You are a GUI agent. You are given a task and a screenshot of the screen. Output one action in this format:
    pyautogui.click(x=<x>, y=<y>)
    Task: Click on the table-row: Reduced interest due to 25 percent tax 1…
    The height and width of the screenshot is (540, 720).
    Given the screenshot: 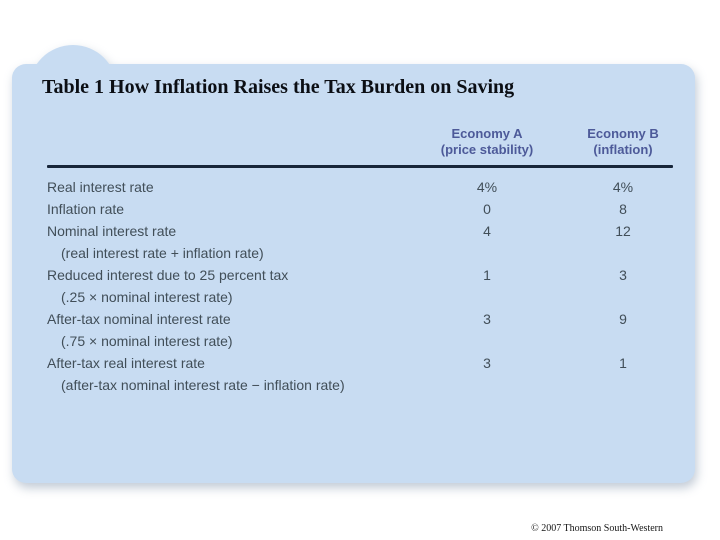 What is the action you would take?
    pyautogui.click(x=360, y=275)
    